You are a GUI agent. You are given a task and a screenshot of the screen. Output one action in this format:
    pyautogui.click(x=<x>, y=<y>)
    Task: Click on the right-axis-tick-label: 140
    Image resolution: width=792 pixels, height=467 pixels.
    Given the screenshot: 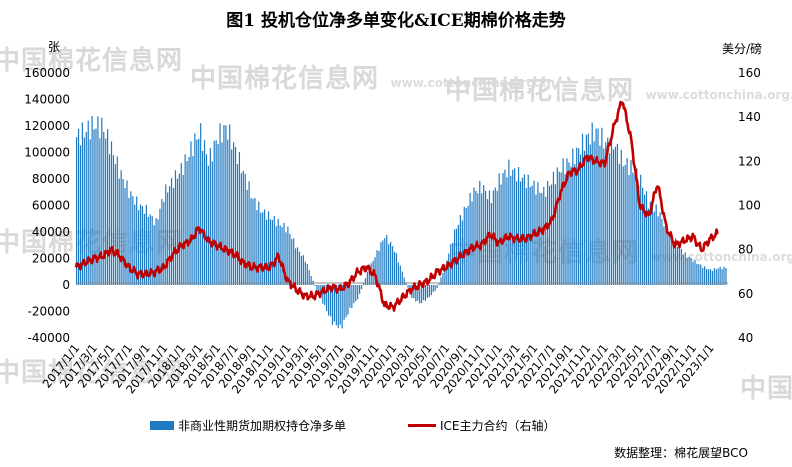 What is the action you would take?
    pyautogui.click(x=749, y=117)
    